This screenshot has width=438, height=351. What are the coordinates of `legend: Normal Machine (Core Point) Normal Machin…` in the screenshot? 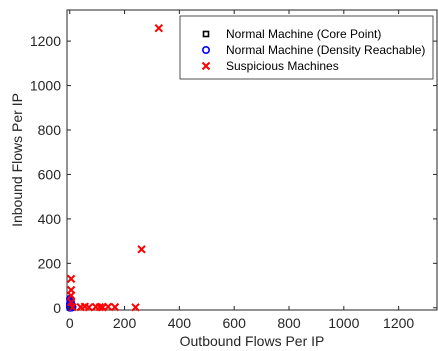 It's located at (306, 47).